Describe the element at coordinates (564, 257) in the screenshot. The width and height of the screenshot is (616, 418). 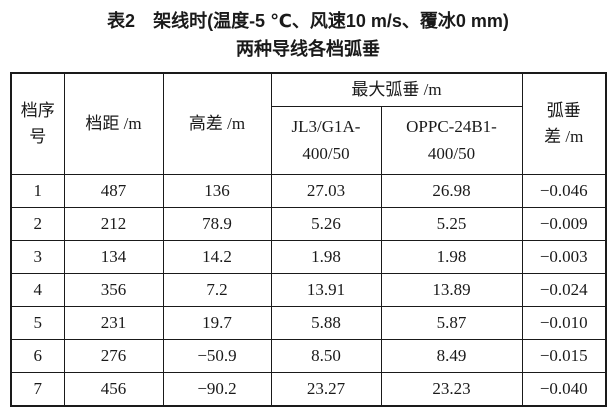
I see `cell-sag-diff: −0.003` at that location.